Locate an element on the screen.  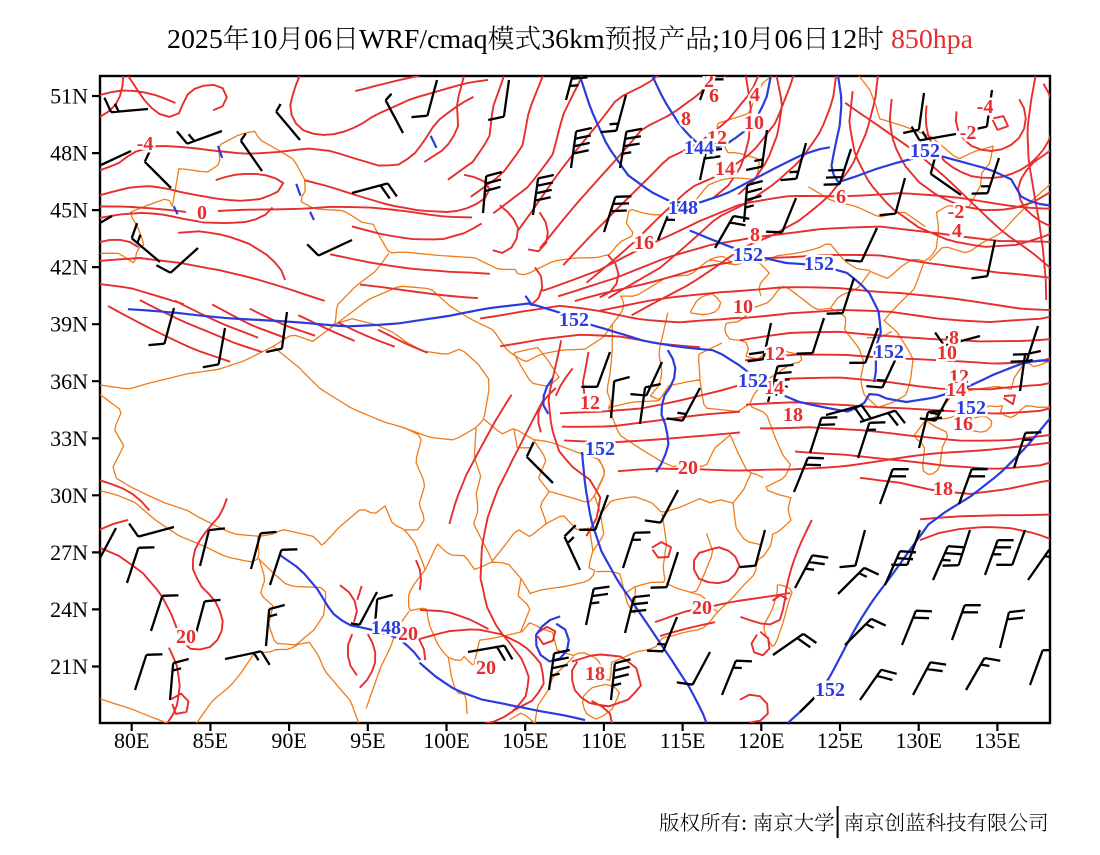
svg-text: 144 is located at coordinates (699, 148).